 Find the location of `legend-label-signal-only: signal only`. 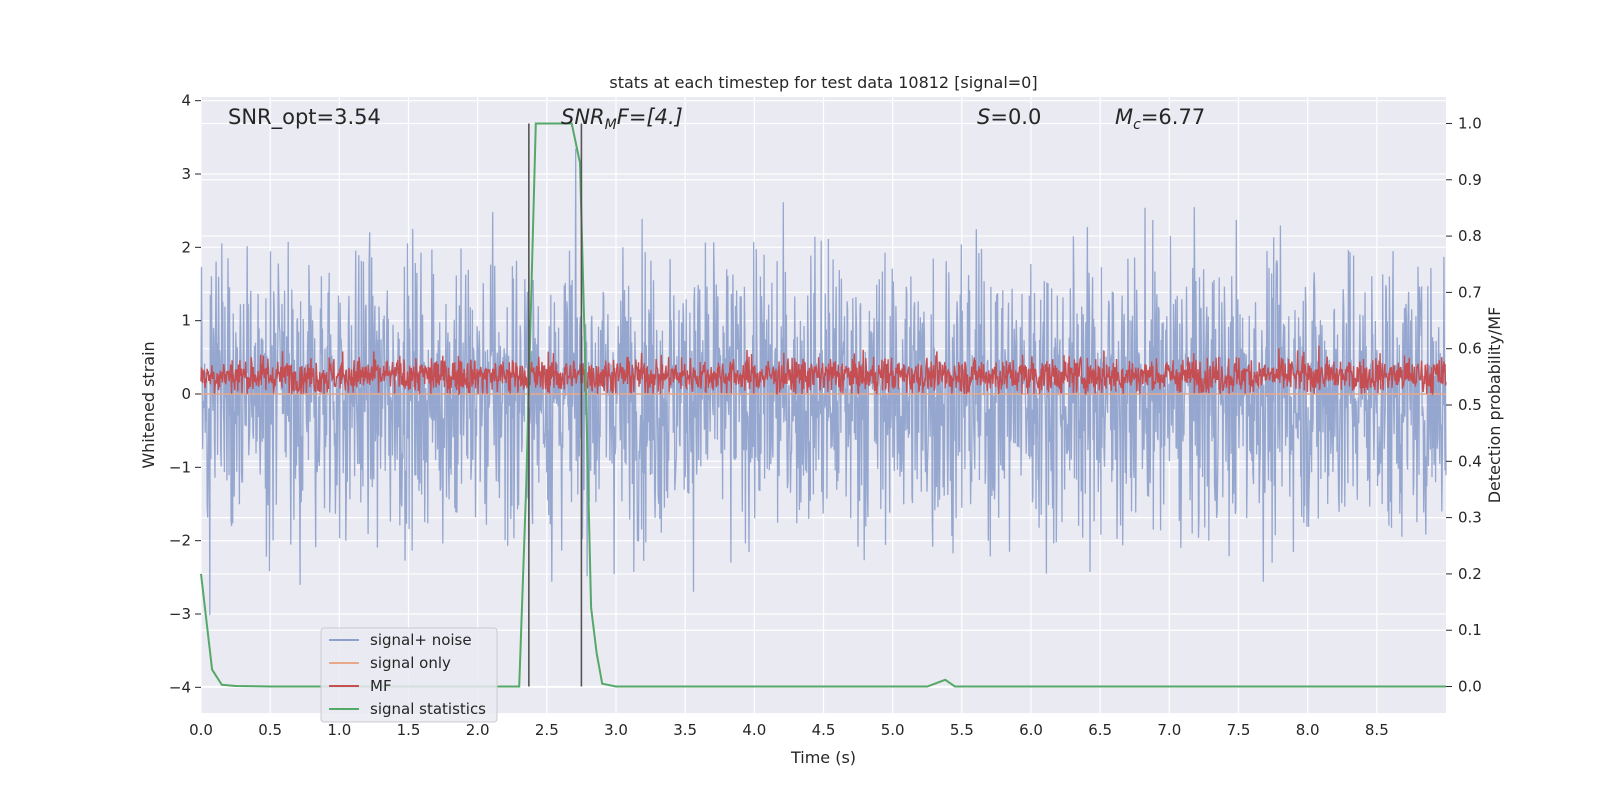

legend-label-signal-only: signal only is located at coordinates (410, 663).